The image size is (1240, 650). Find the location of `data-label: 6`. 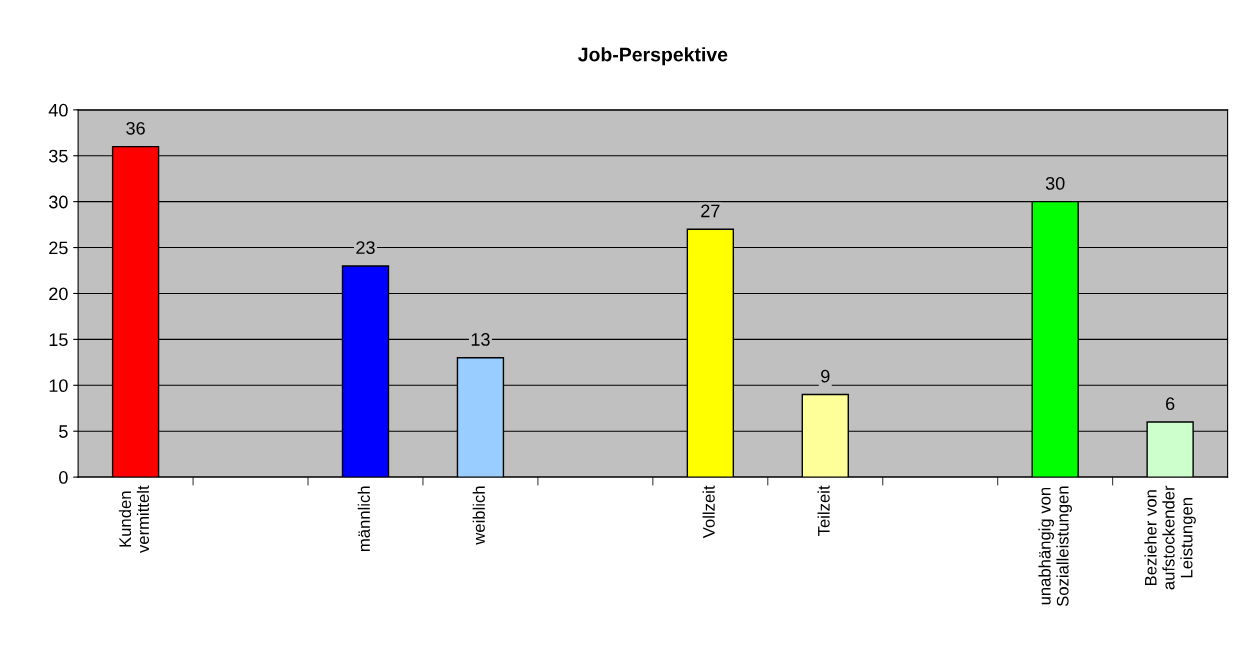

data-label: 6 is located at coordinates (1170, 404).